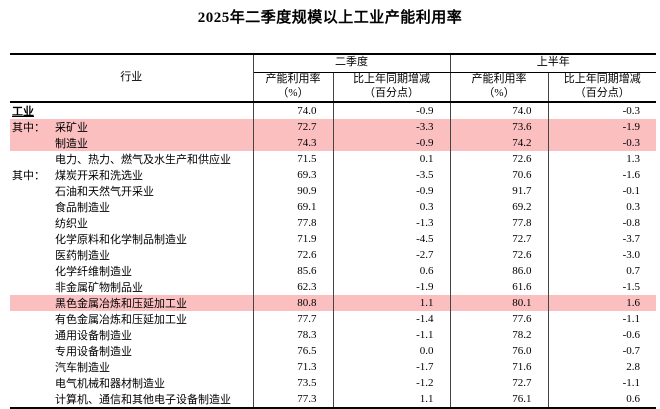 Image resolution: width=660 pixels, height=409 pixels. Describe the element at coordinates (121, 304) in the screenshot. I see `industry-name: 黑色金属冶炼和压延加工业` at that location.